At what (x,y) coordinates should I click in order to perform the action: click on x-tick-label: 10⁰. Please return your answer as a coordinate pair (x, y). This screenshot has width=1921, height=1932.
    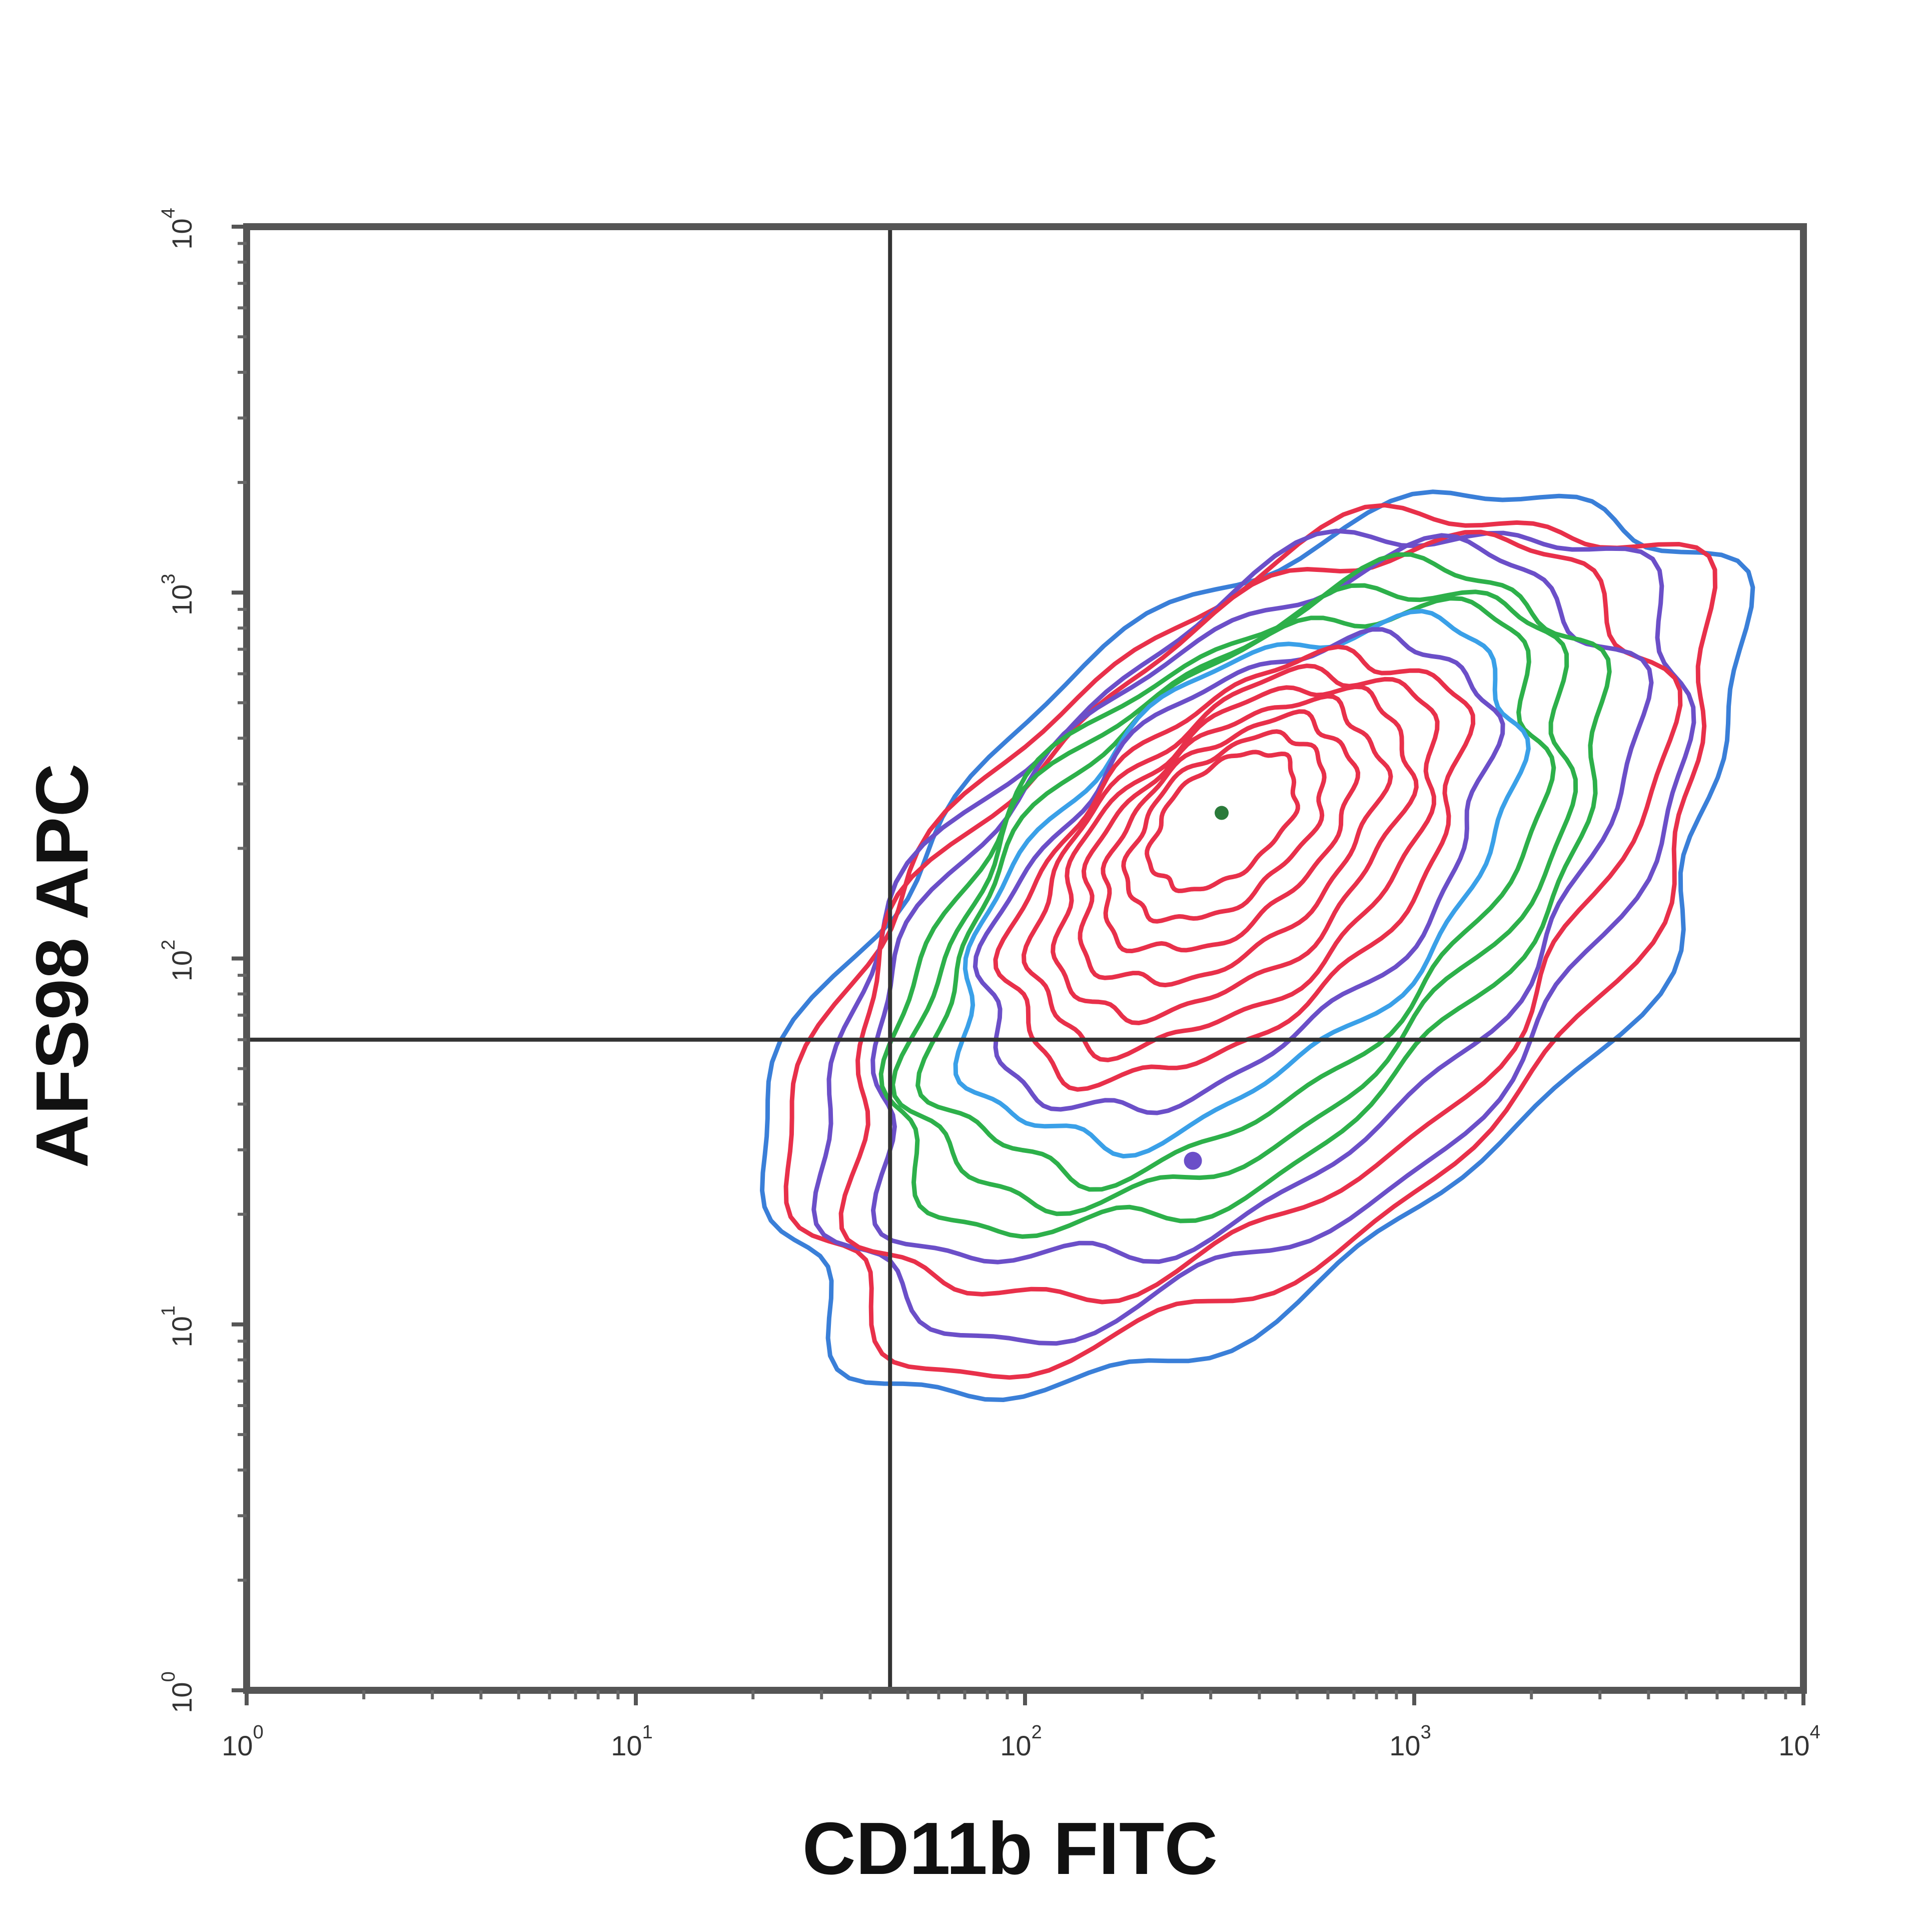
    Looking at the image, I should click on (242, 1741).